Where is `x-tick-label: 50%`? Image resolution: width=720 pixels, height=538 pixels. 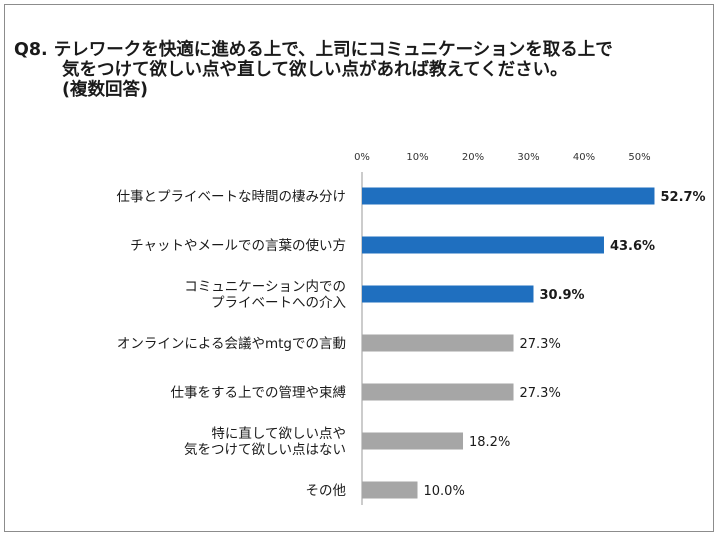 x-tick-label: 50% is located at coordinates (639, 157).